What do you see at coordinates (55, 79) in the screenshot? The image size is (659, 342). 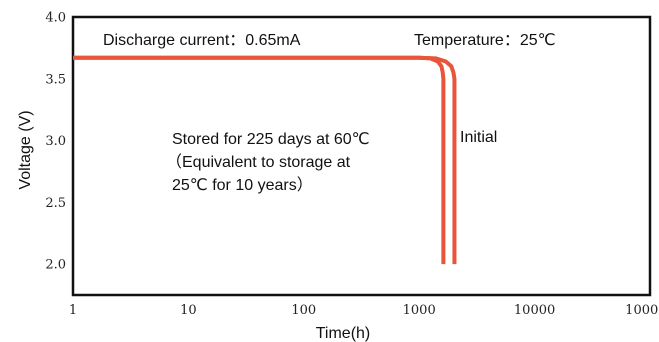 I see `y-tick-label: 3.5` at bounding box center [55, 79].